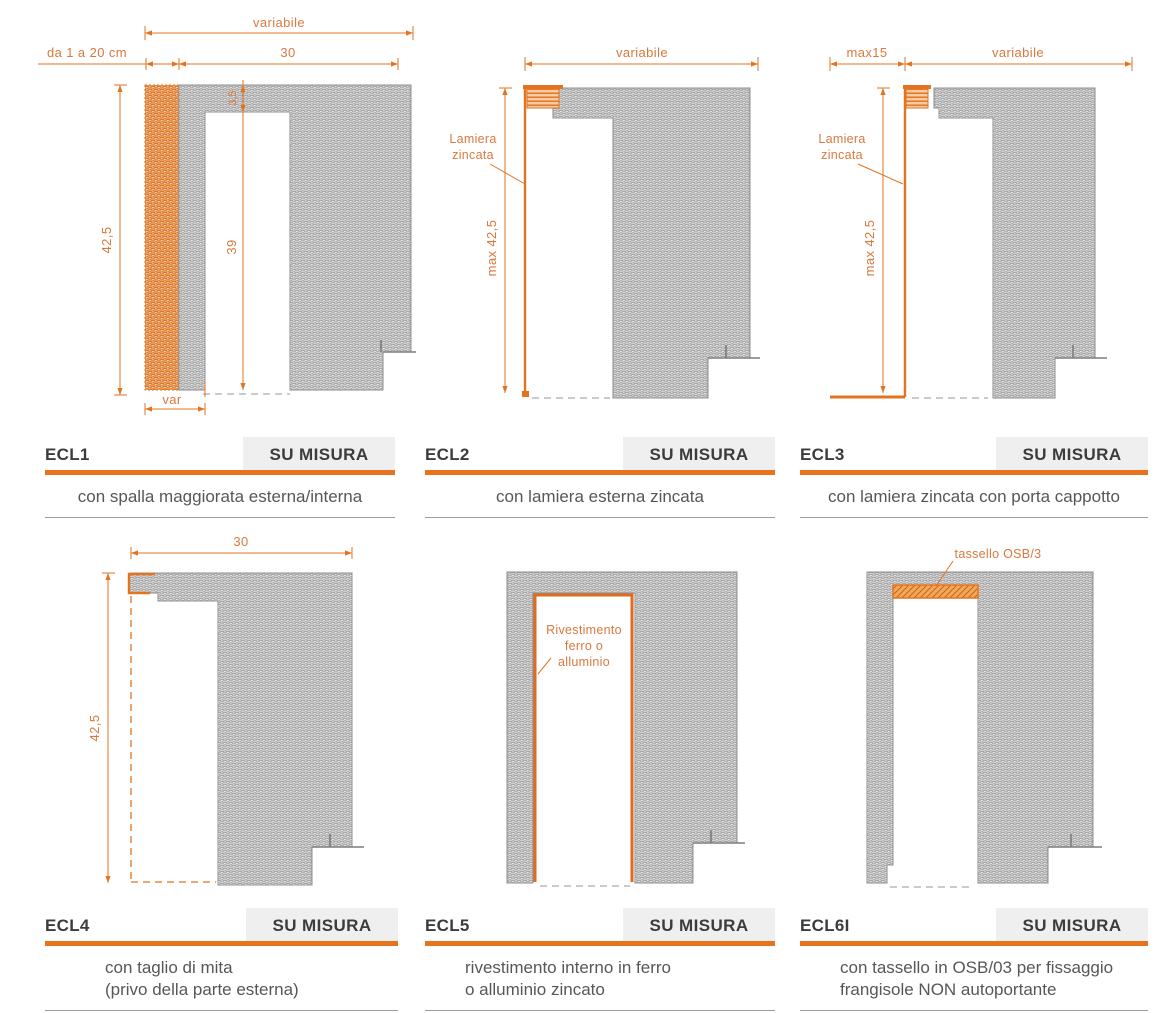 The image size is (1157, 1013). I want to click on ecl1-dimension-var: var, so click(175, 398).